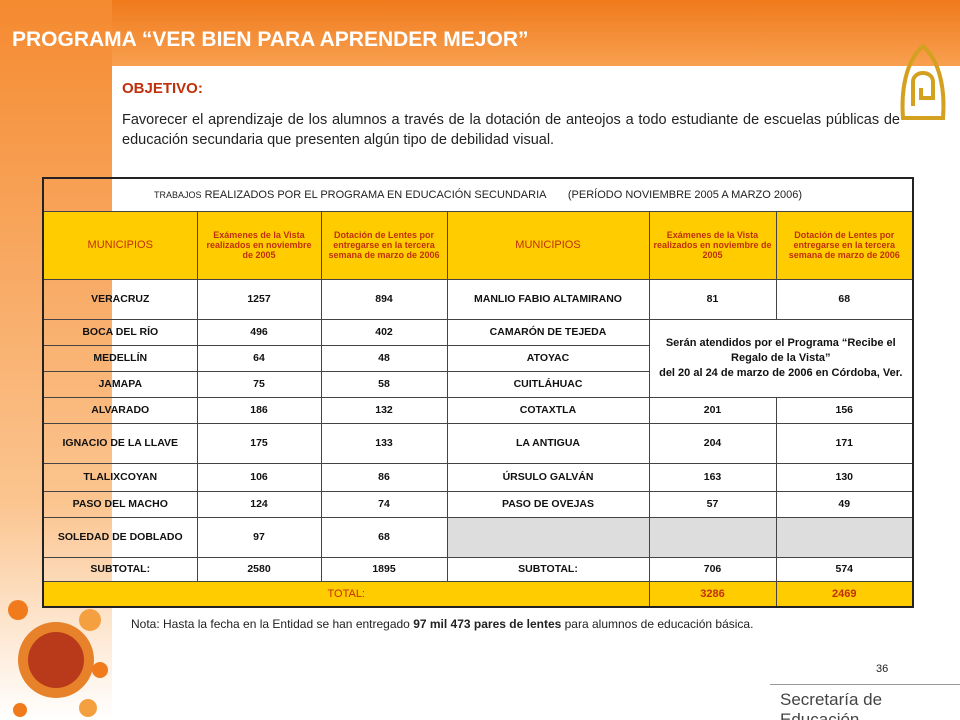 This screenshot has height=720, width=960. What do you see at coordinates (178, 194) in the screenshot?
I see `caption-small: TRABAJOS` at bounding box center [178, 194].